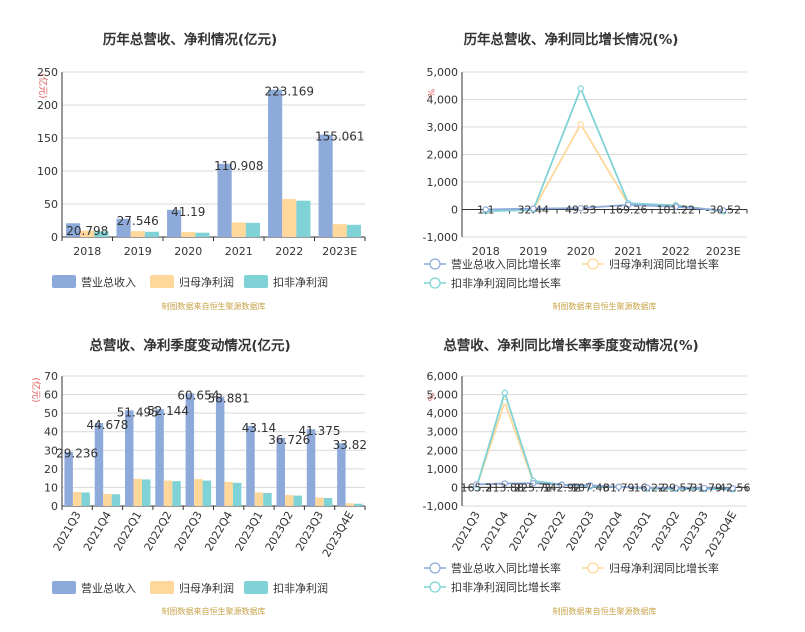  I want to click on data-label: 41.19, so click(188, 212).